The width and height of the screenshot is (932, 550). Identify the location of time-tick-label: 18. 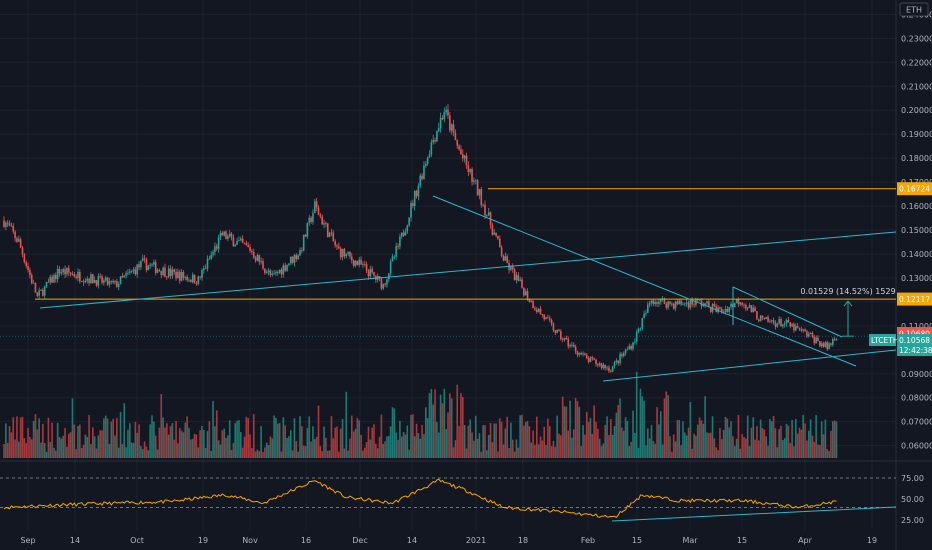
(523, 540).